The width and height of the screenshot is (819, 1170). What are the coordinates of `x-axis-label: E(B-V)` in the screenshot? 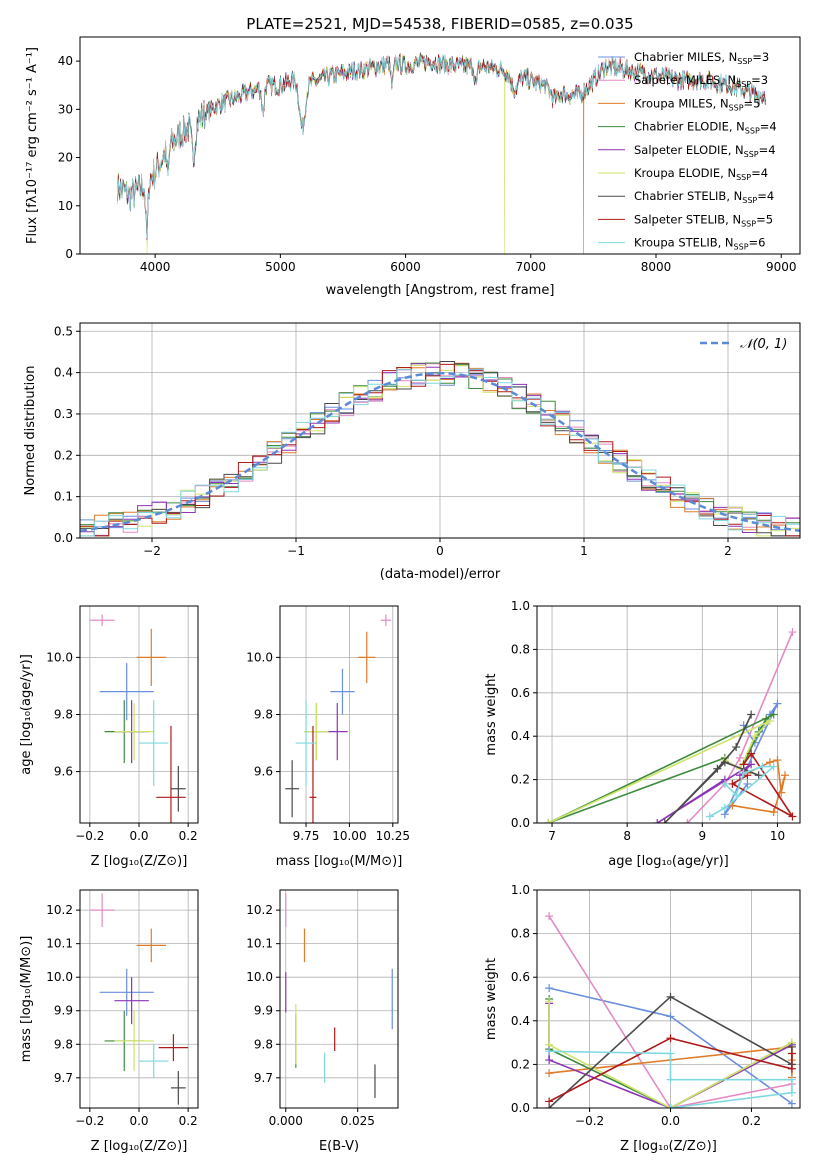 It's located at (339, 1146).